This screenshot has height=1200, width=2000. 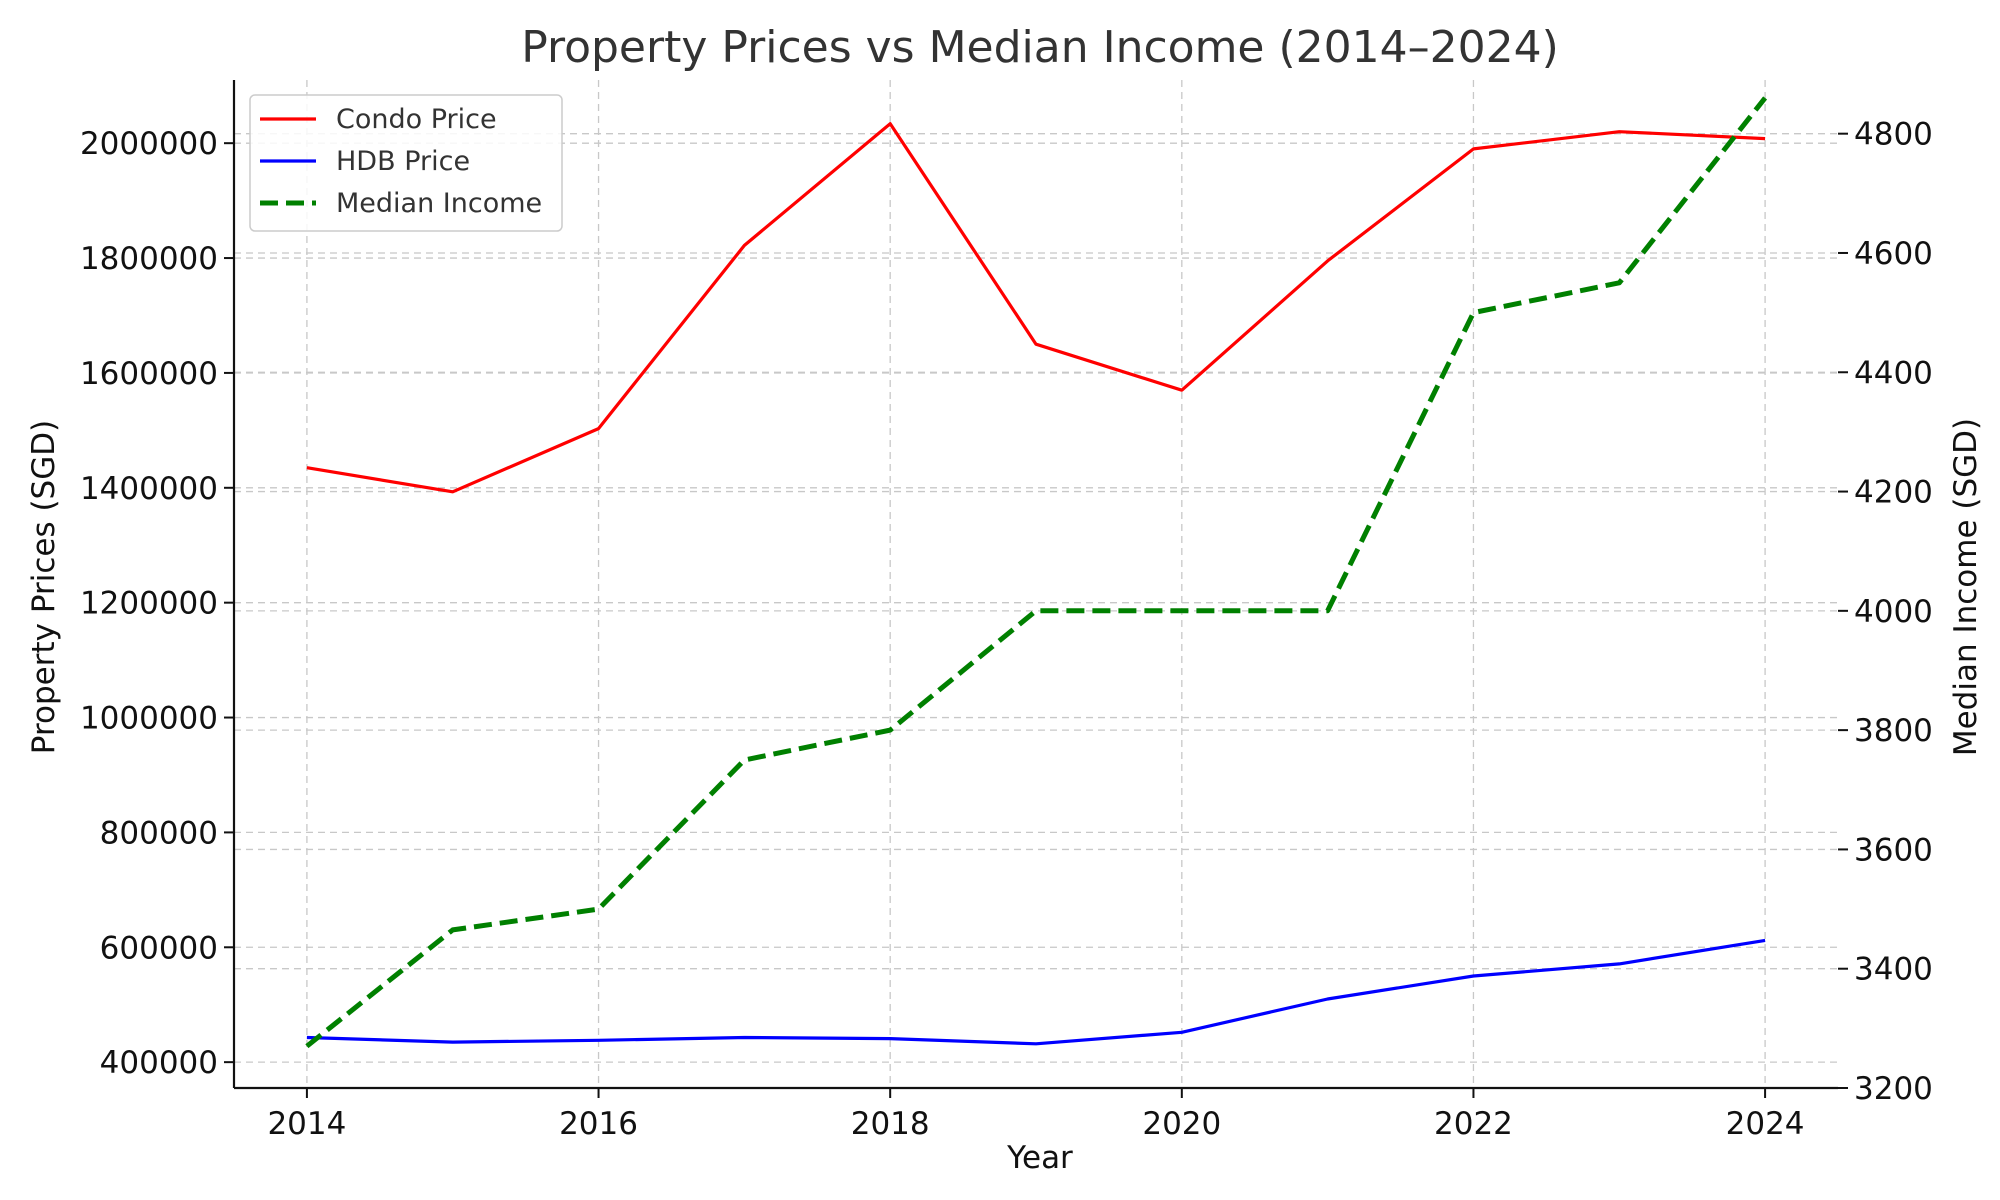 I want to click on legend: Condo Price HDB Price Median Income, so click(x=406, y=163).